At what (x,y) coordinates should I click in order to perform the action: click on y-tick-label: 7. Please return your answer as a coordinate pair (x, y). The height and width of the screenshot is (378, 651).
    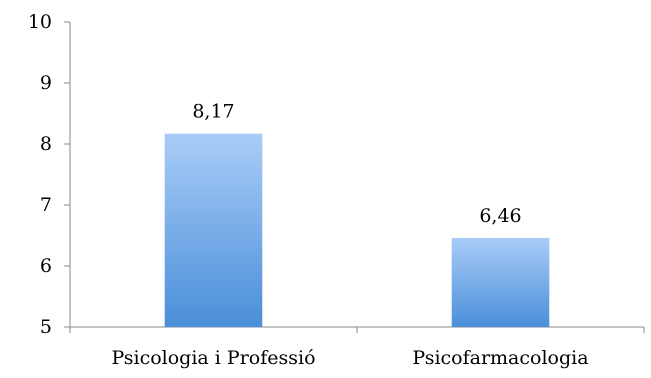
    Looking at the image, I should click on (46, 205).